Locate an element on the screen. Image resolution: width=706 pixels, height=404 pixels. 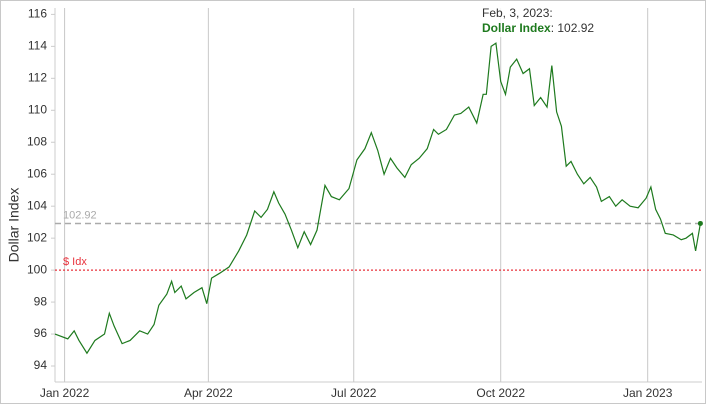
y-tick-label: 116 is located at coordinates (37, 14).